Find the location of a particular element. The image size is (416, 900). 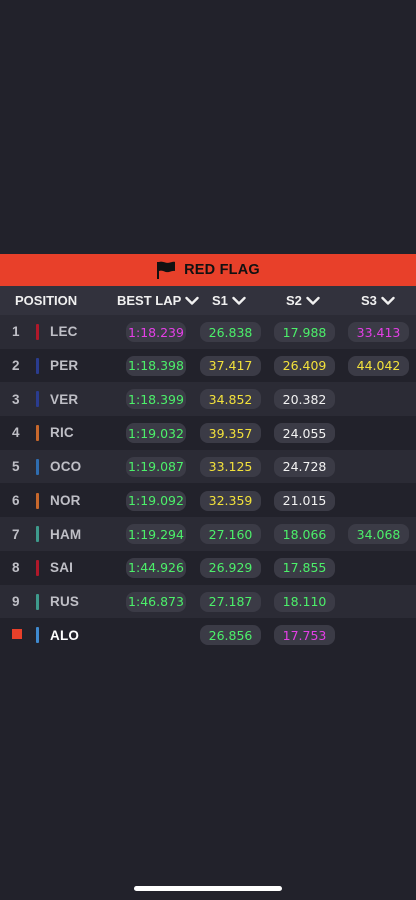

table-row: 7 HAM 1:19.294 27.160 18.066 34.068 is located at coordinates (208, 534).